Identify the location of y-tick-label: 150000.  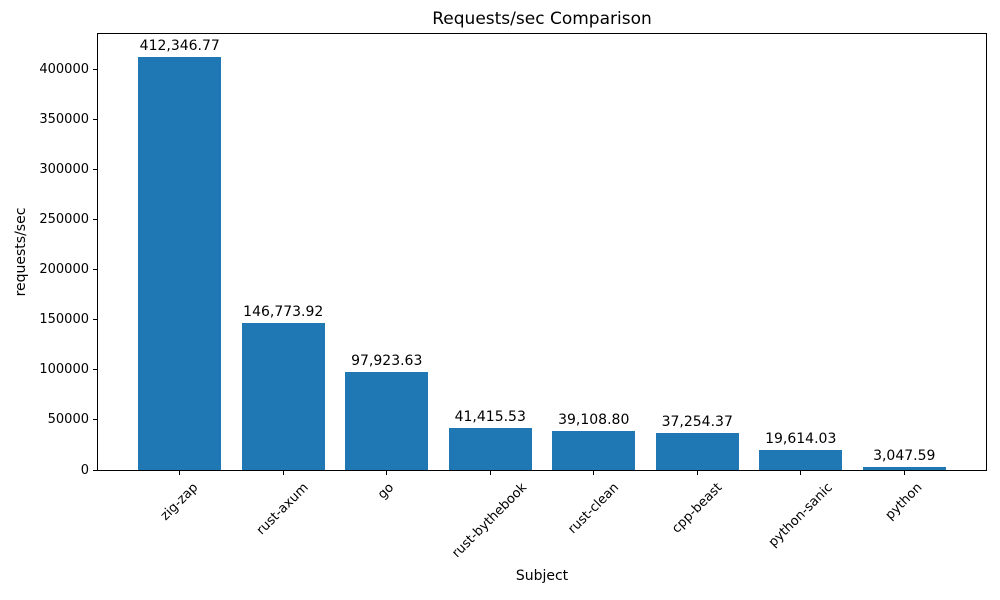
(64, 320).